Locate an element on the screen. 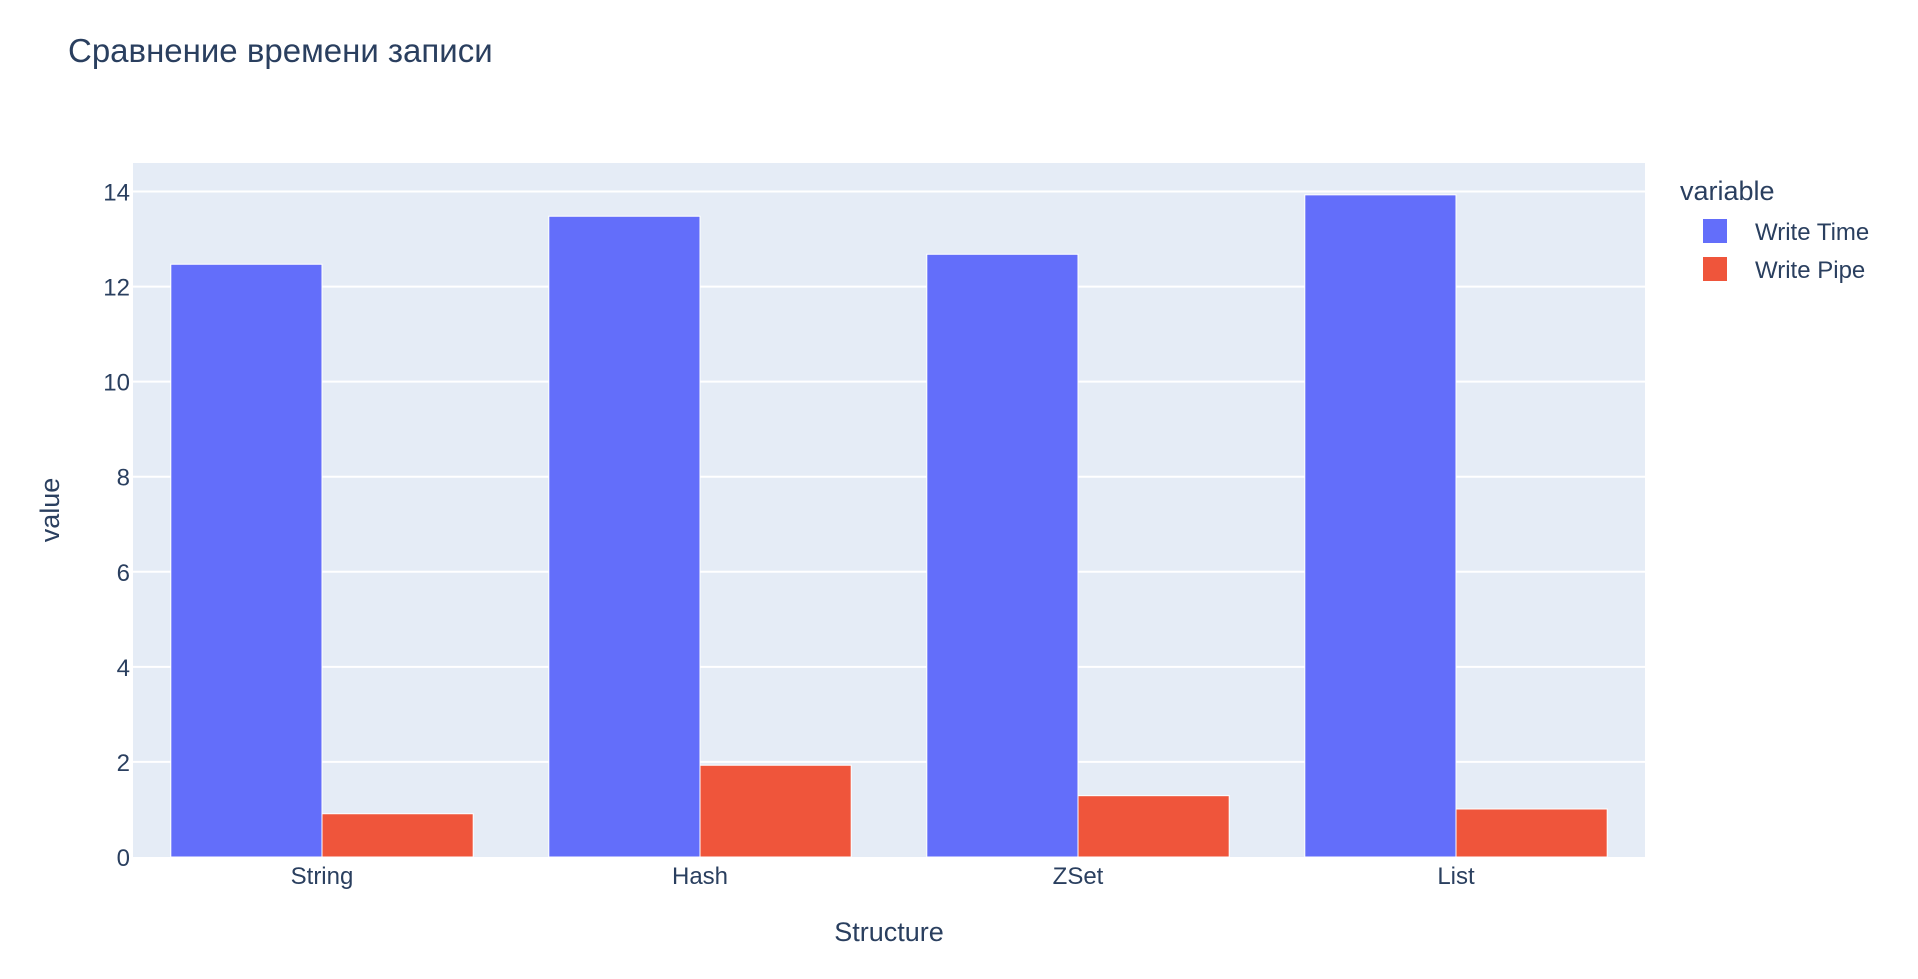 Image resolution: width=1918 pixels, height=979 pixels. legend-swatch-write-pipe is located at coordinates (1715, 269).